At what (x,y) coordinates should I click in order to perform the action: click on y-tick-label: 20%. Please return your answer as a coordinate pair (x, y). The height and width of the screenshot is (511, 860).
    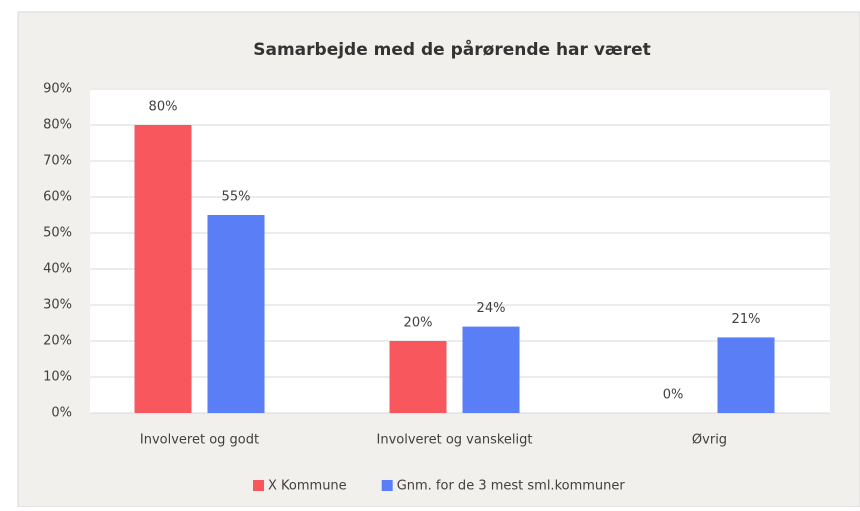
    Looking at the image, I should click on (57, 341).